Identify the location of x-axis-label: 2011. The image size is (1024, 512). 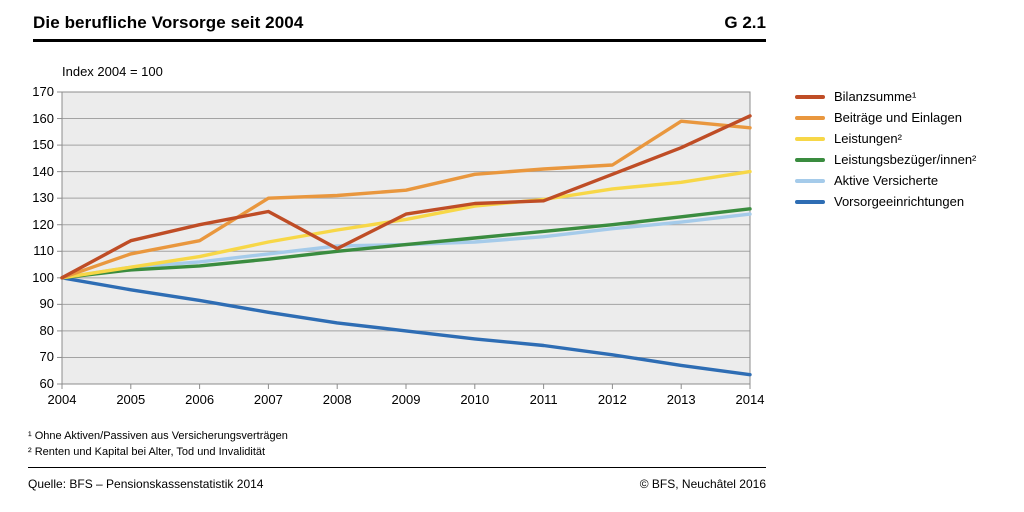
(543, 399).